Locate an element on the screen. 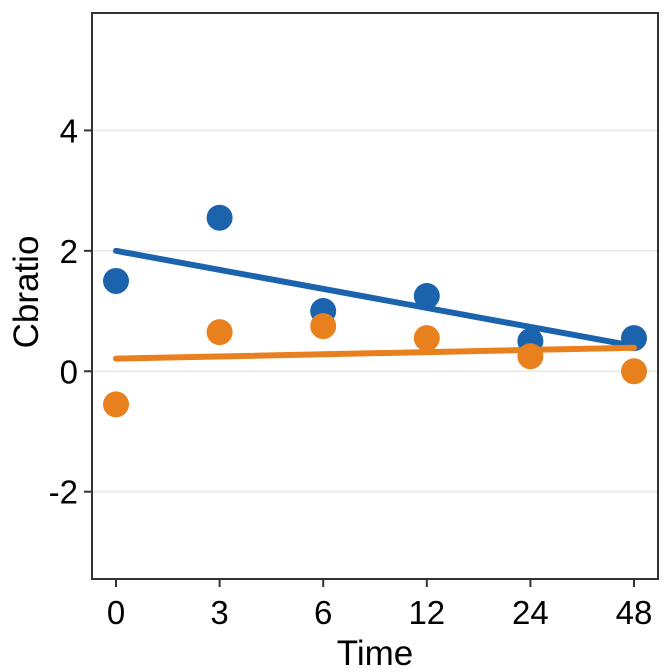 This screenshot has height=672, width=672. x-axis-title: Time is located at coordinates (375, 653).